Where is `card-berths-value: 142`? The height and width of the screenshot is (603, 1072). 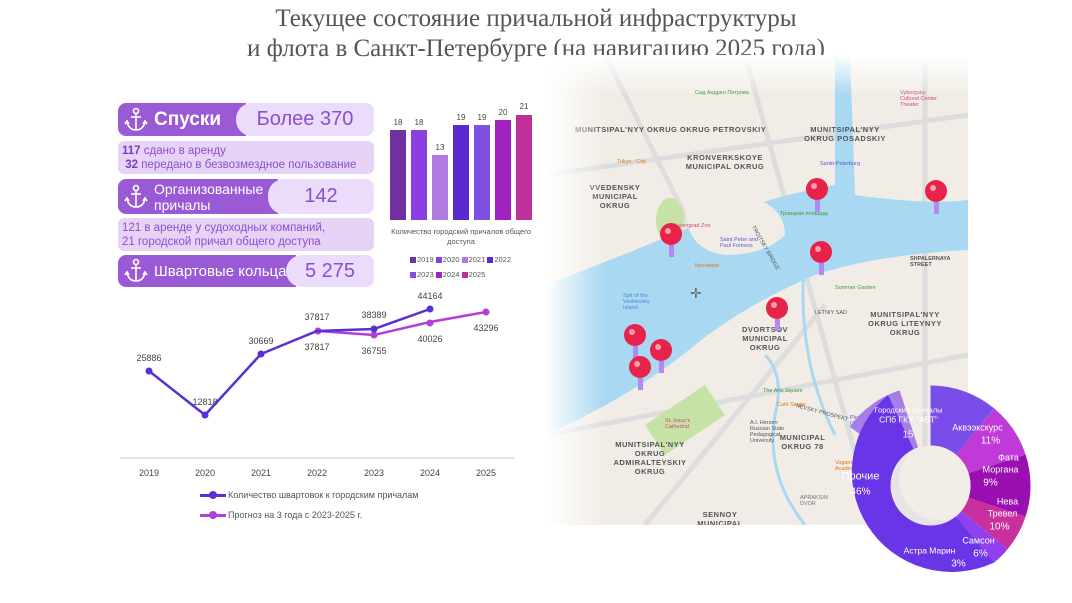
card-berths-value: 142 is located at coordinates (321, 196).